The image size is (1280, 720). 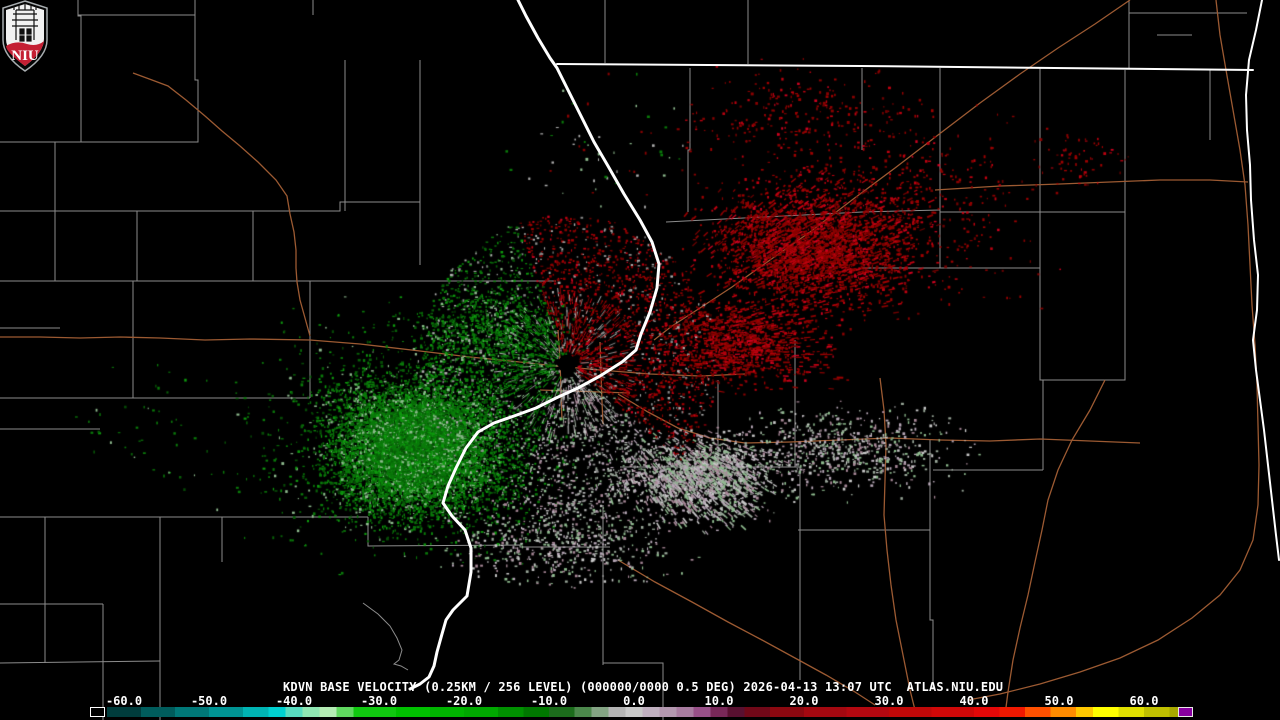 I want to click on colorbar-tick-label: -30.0, so click(x=379, y=701).